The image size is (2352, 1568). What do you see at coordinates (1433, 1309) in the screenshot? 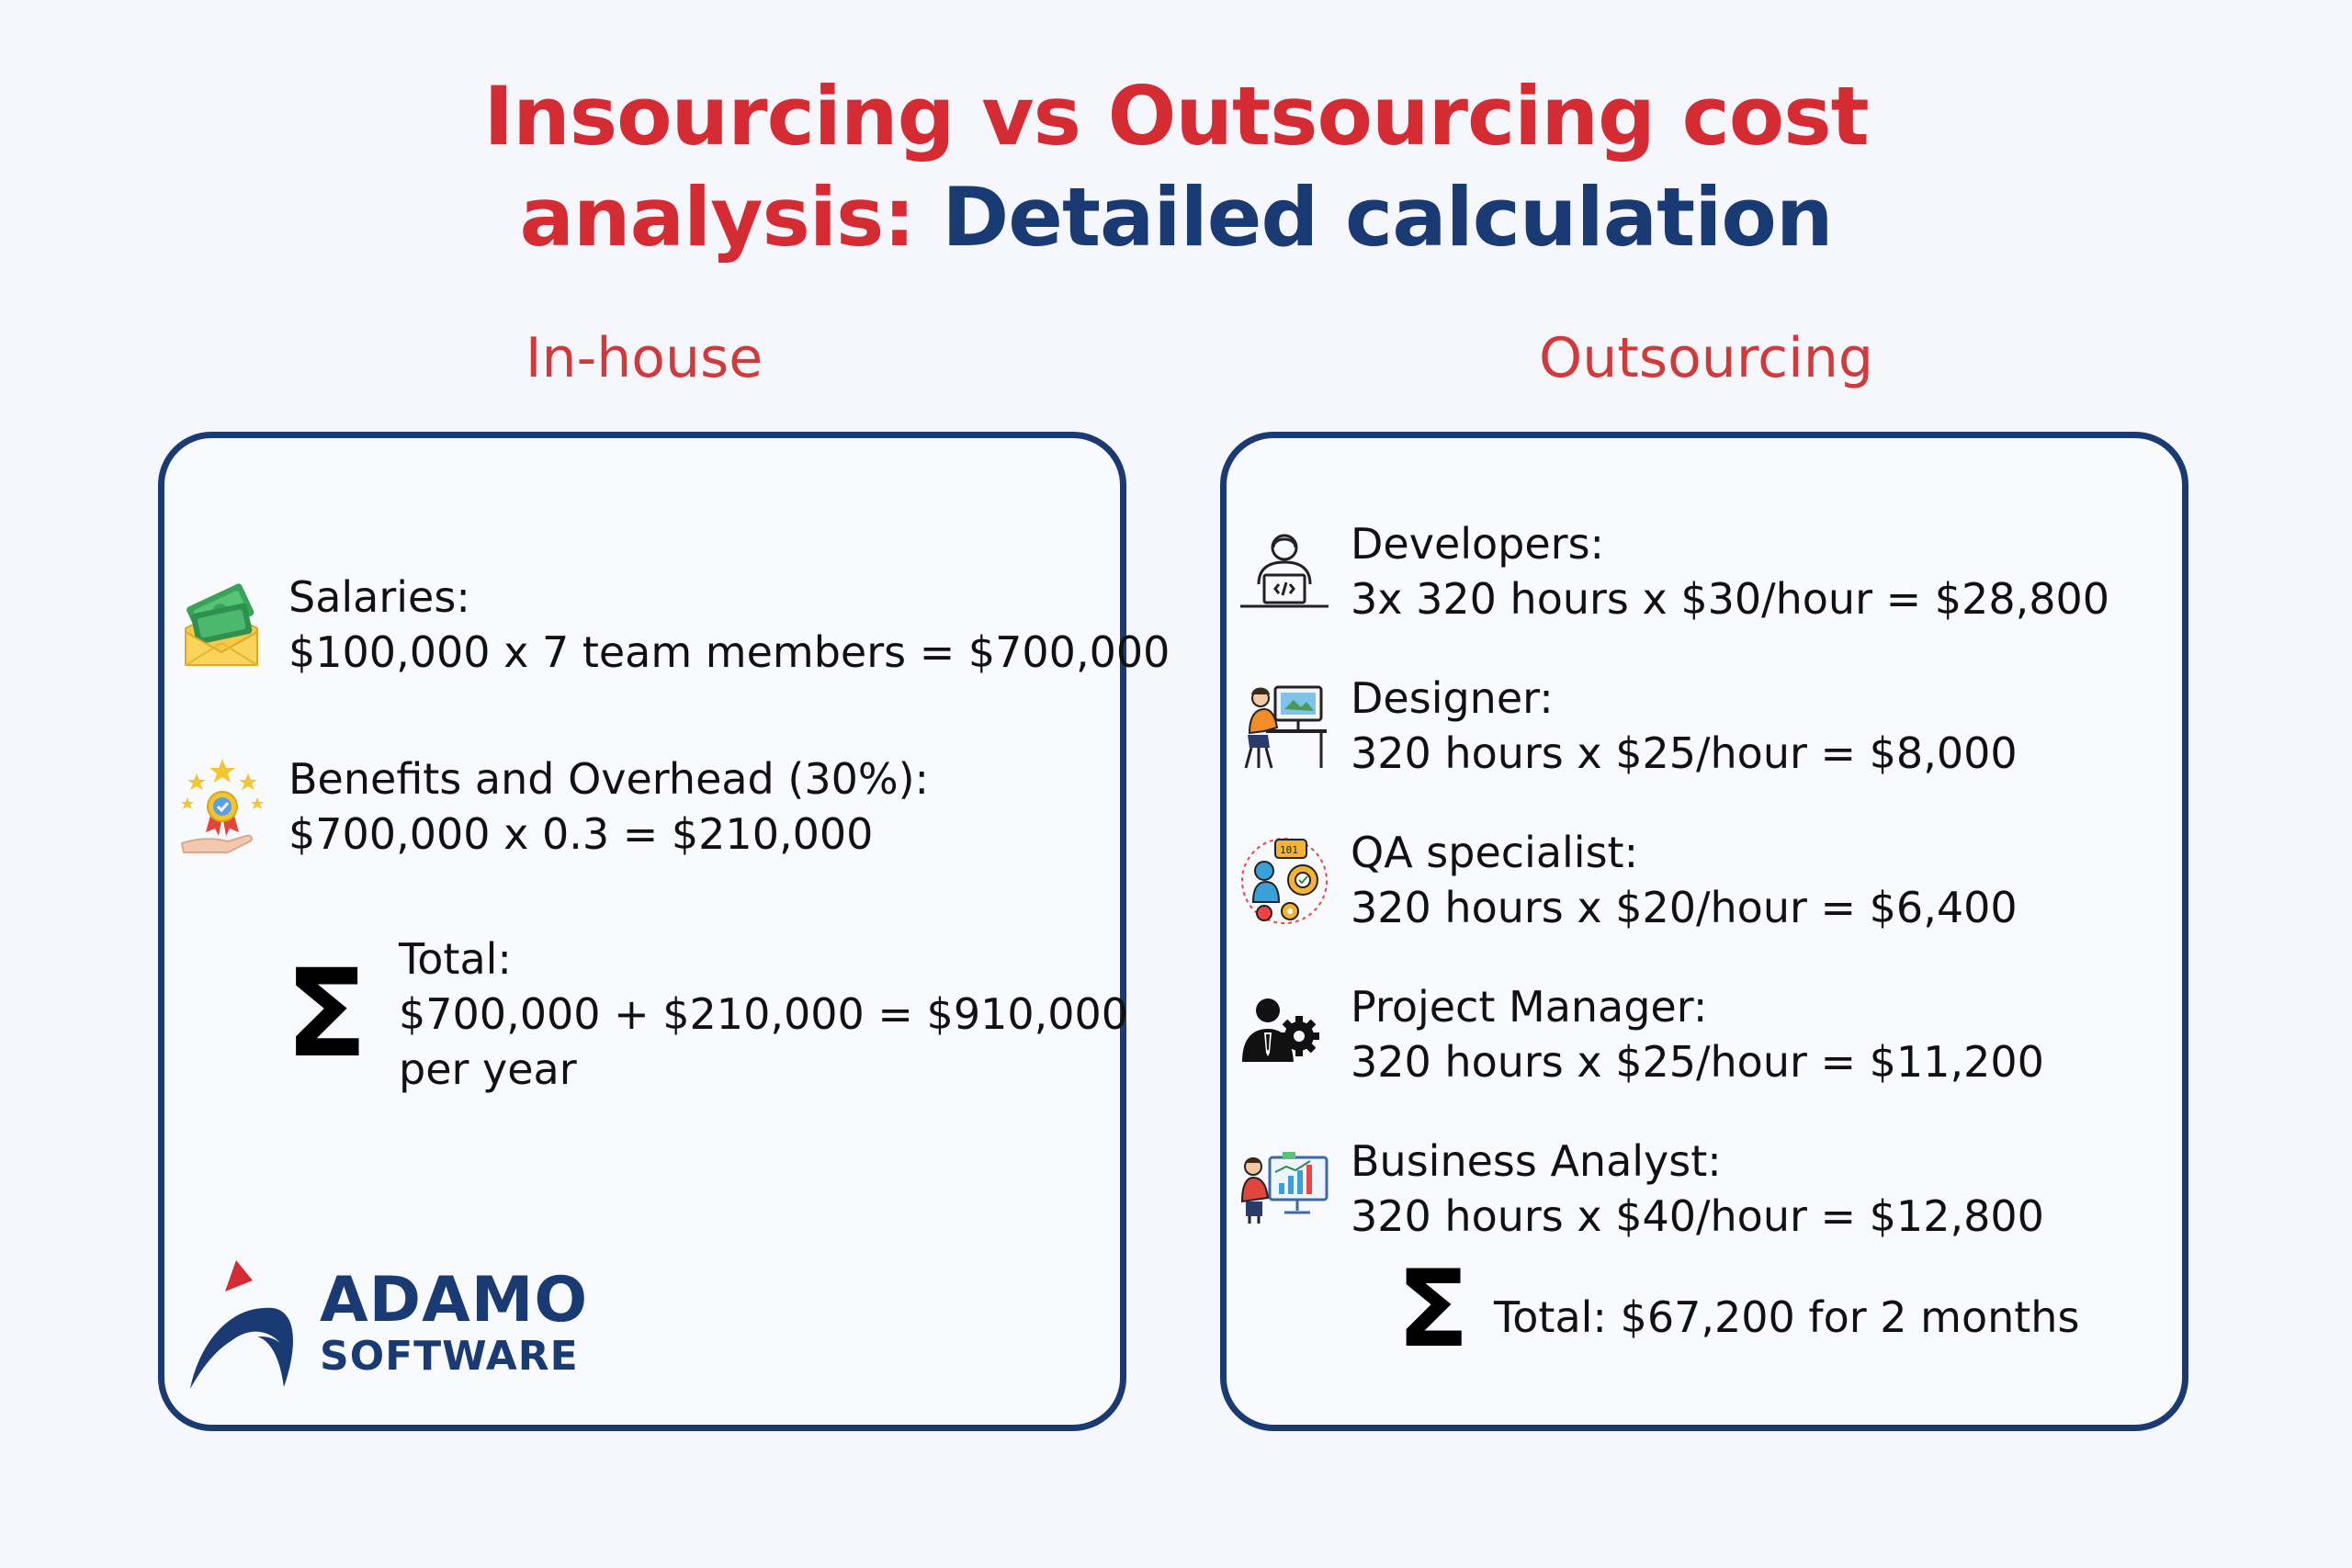
I see `outsourcing-sigma-icon: Σ` at bounding box center [1433, 1309].